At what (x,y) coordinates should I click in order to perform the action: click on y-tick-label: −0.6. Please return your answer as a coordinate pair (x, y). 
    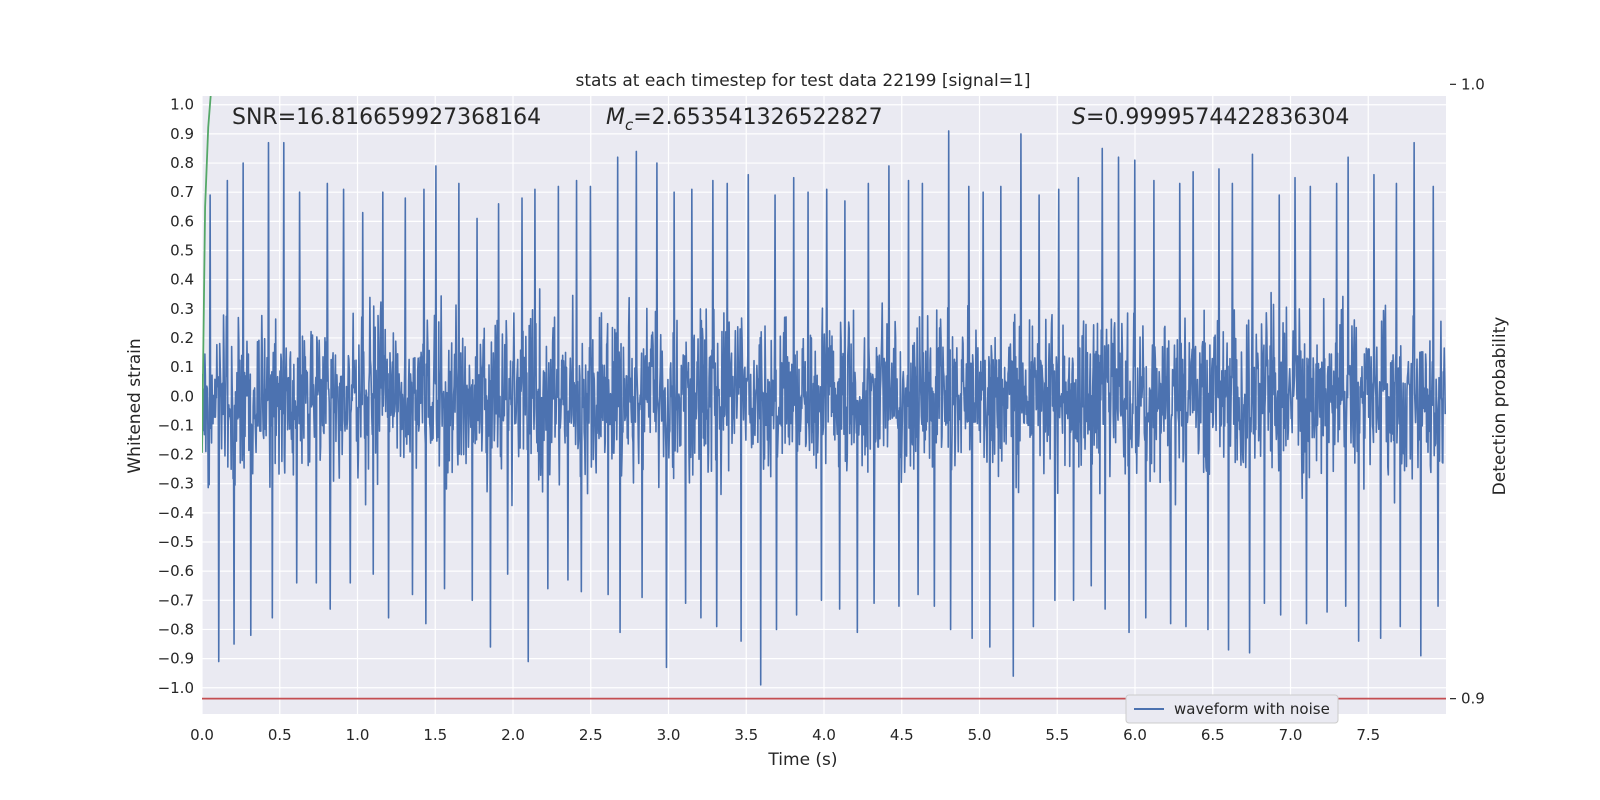
    Looking at the image, I should click on (176, 571).